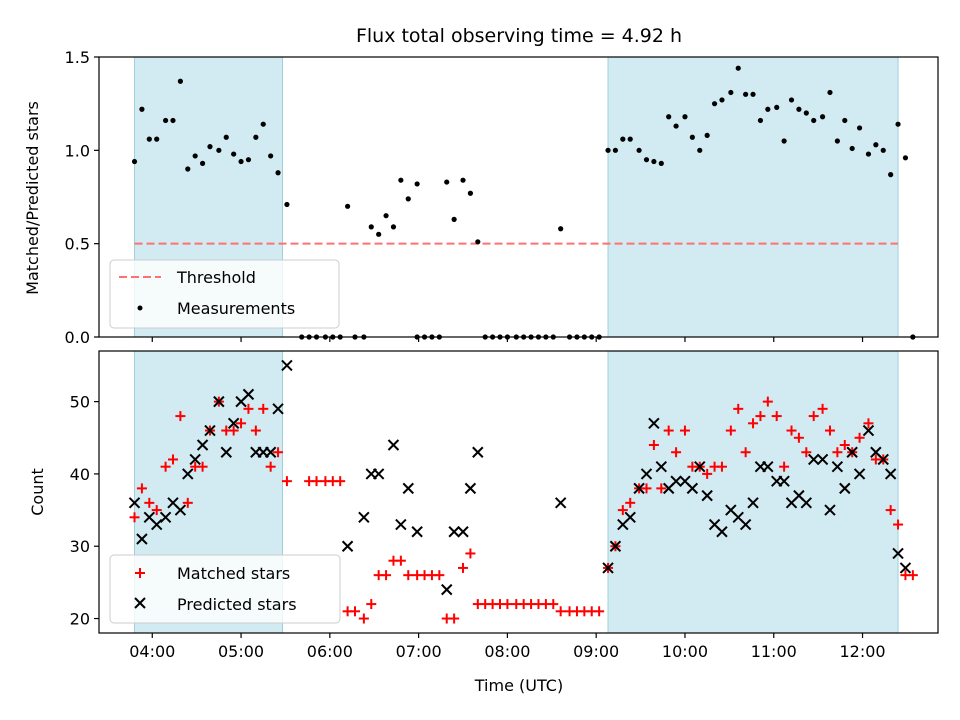 The image size is (960, 720). I want to click on top-x-ticks, so click(507, 339).